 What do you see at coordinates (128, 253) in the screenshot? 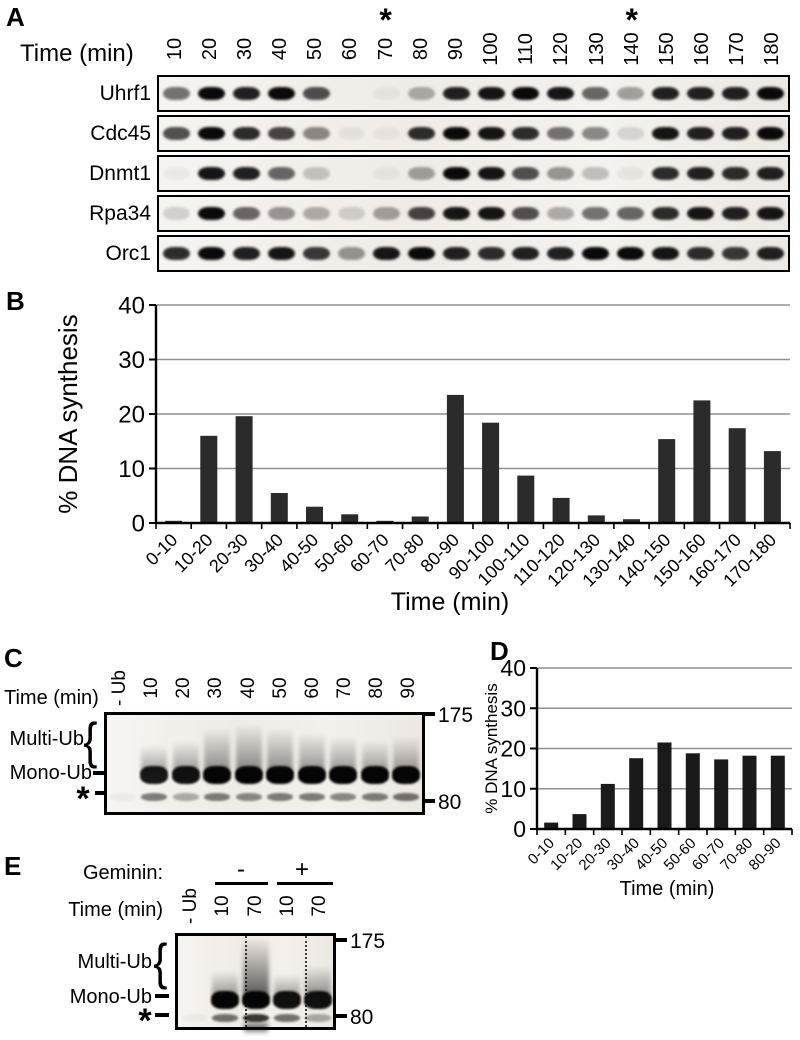
I see `blot-row-label-orc1: Orc1` at bounding box center [128, 253].